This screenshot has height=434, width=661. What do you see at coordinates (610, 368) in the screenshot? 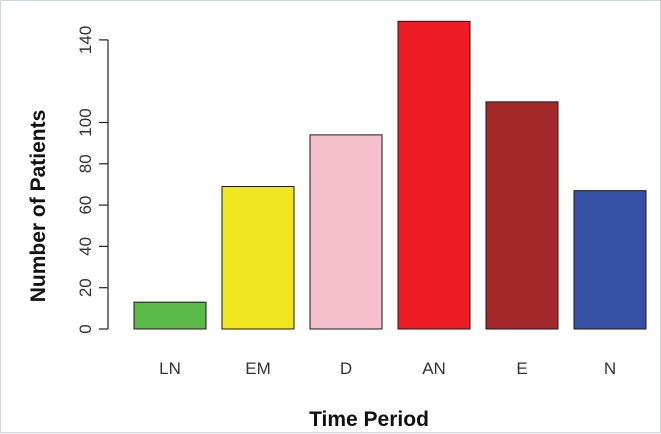
I see `x-tick-label: N` at bounding box center [610, 368].